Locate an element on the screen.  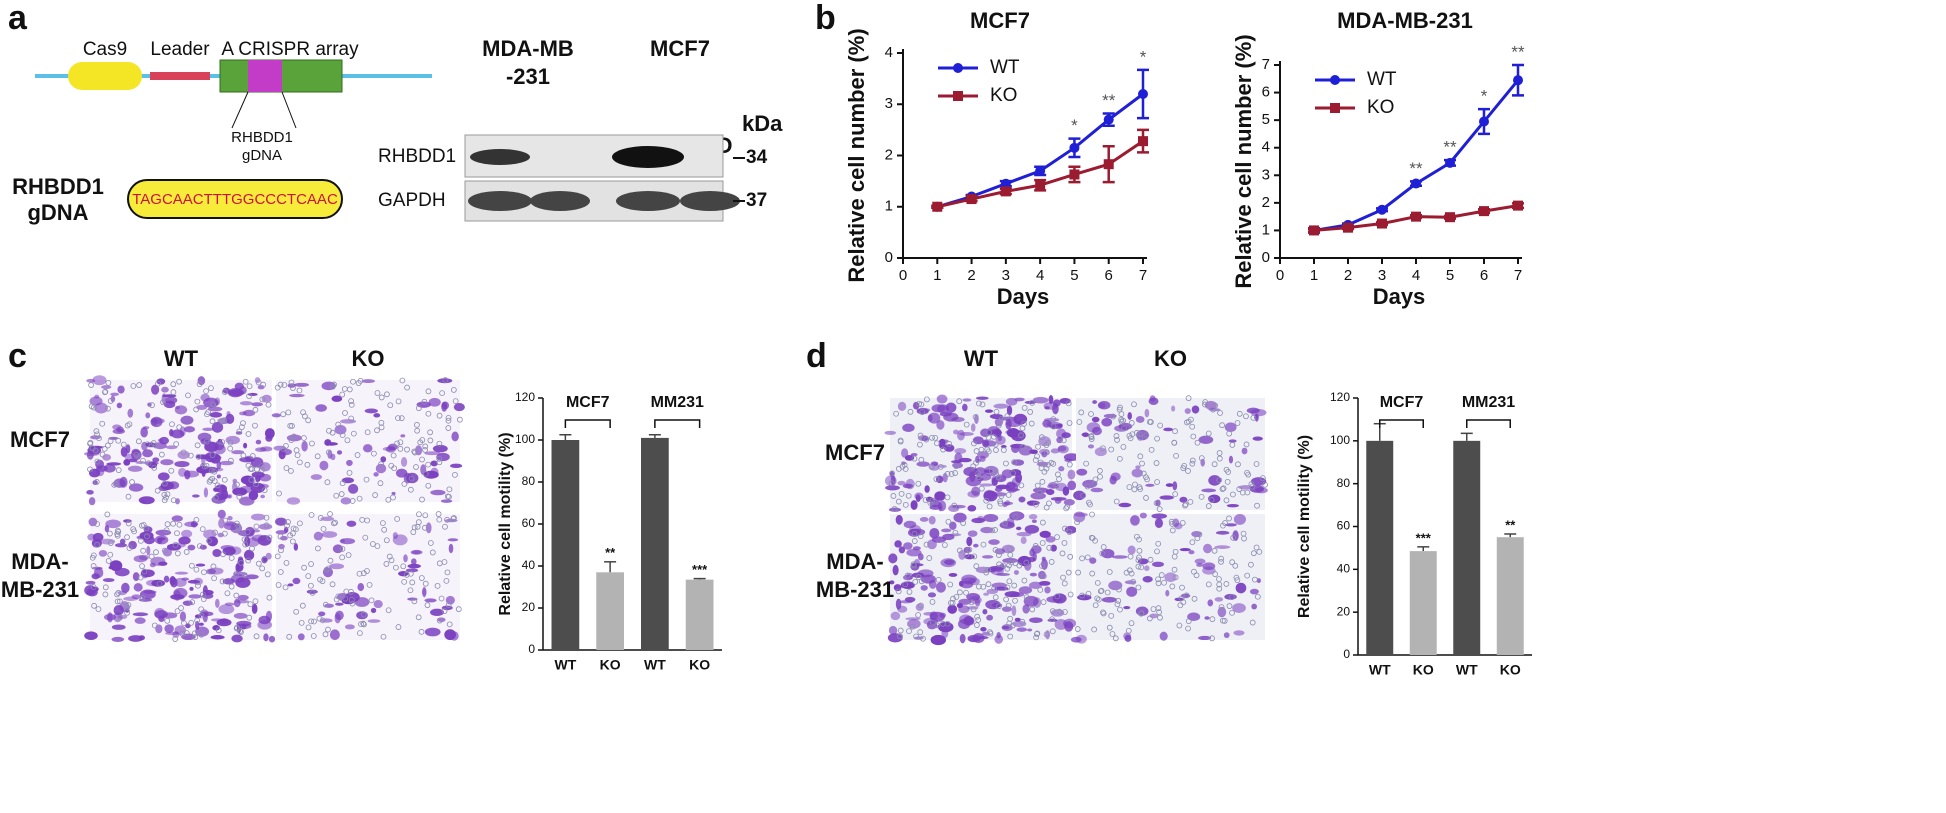
y-tick-label: 7 is located at coordinates (1266, 64).